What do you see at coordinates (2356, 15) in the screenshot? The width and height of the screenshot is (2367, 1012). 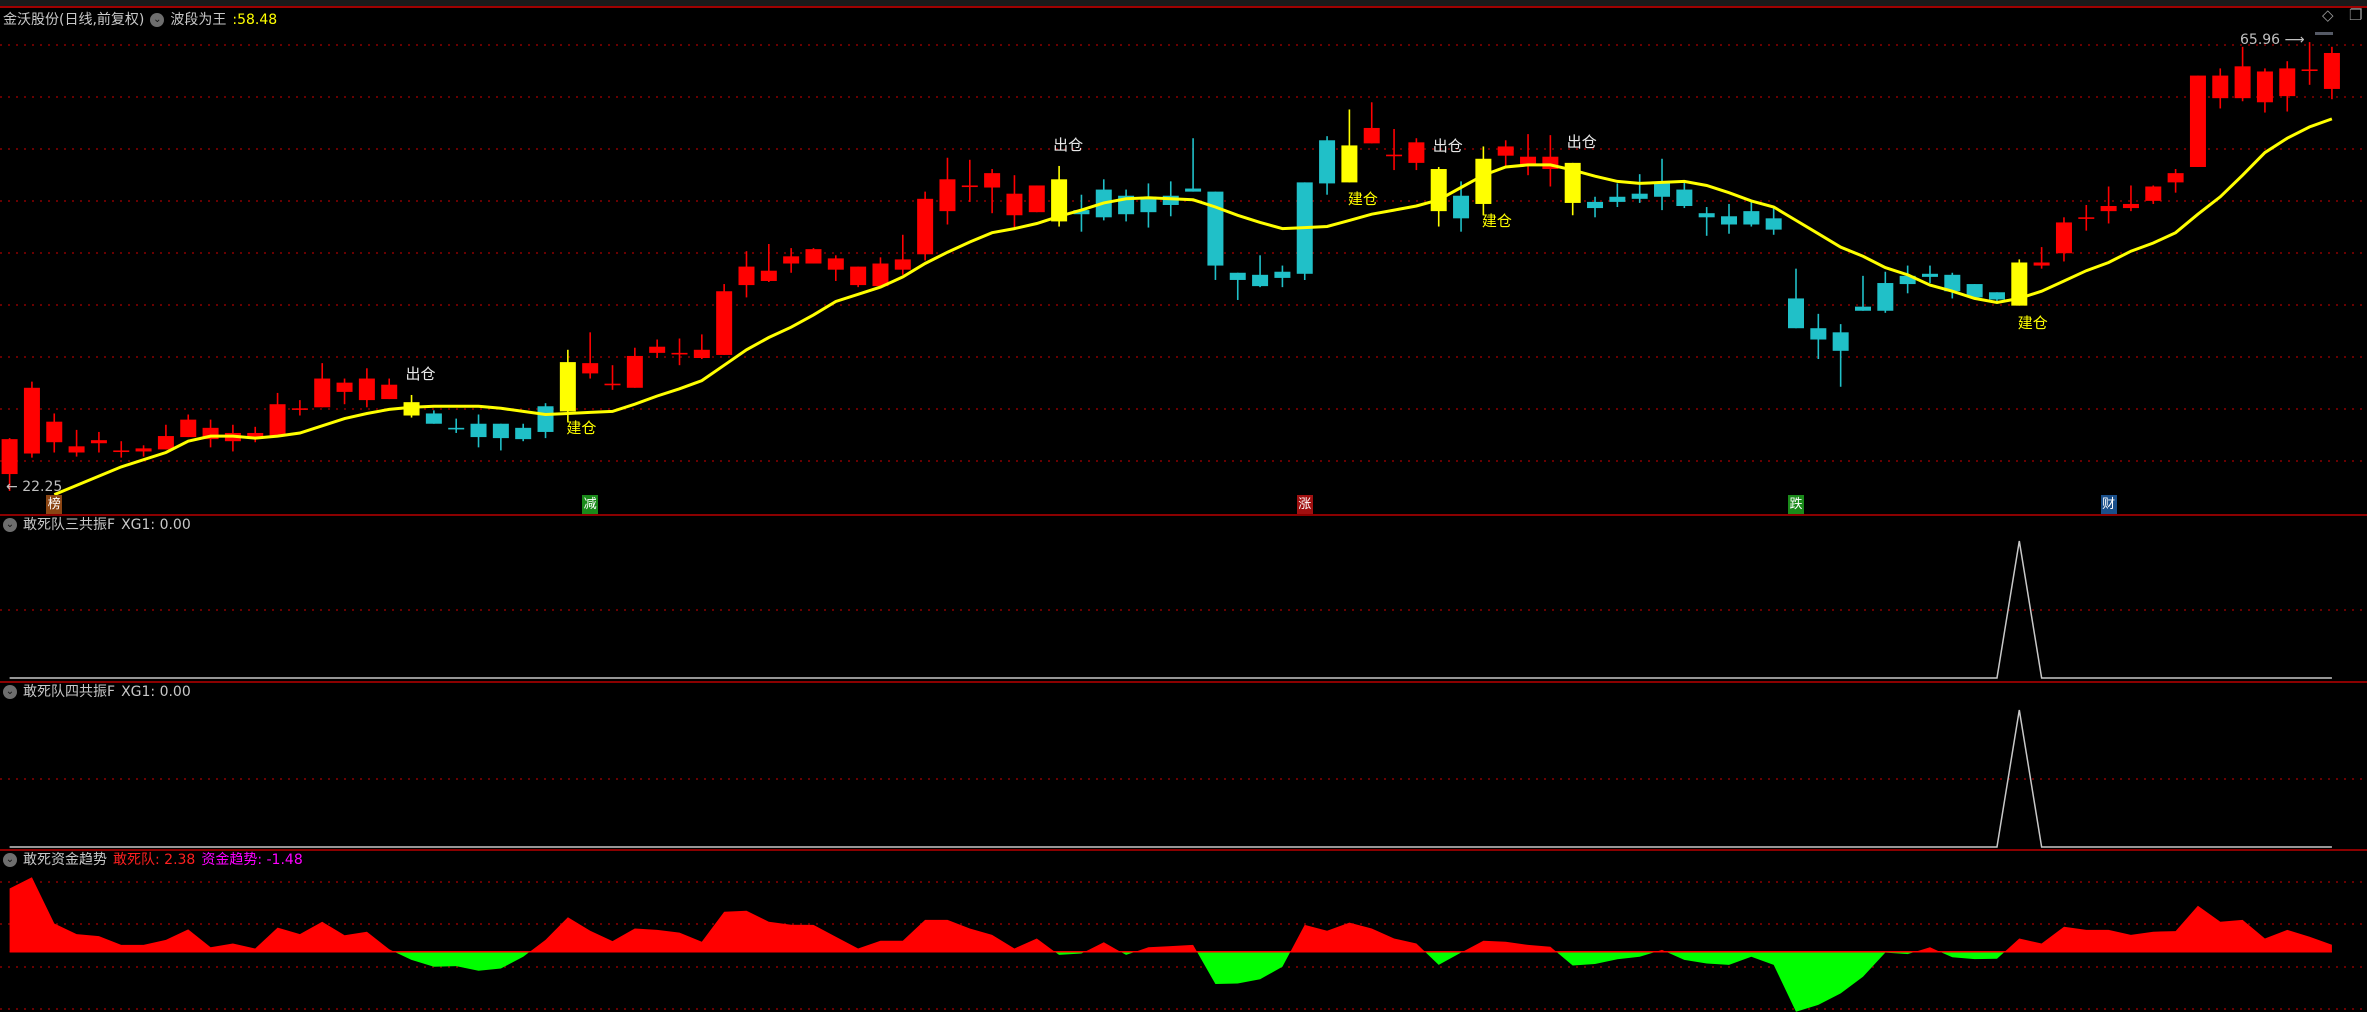 I see `window-restore-icon: ❐` at bounding box center [2356, 15].